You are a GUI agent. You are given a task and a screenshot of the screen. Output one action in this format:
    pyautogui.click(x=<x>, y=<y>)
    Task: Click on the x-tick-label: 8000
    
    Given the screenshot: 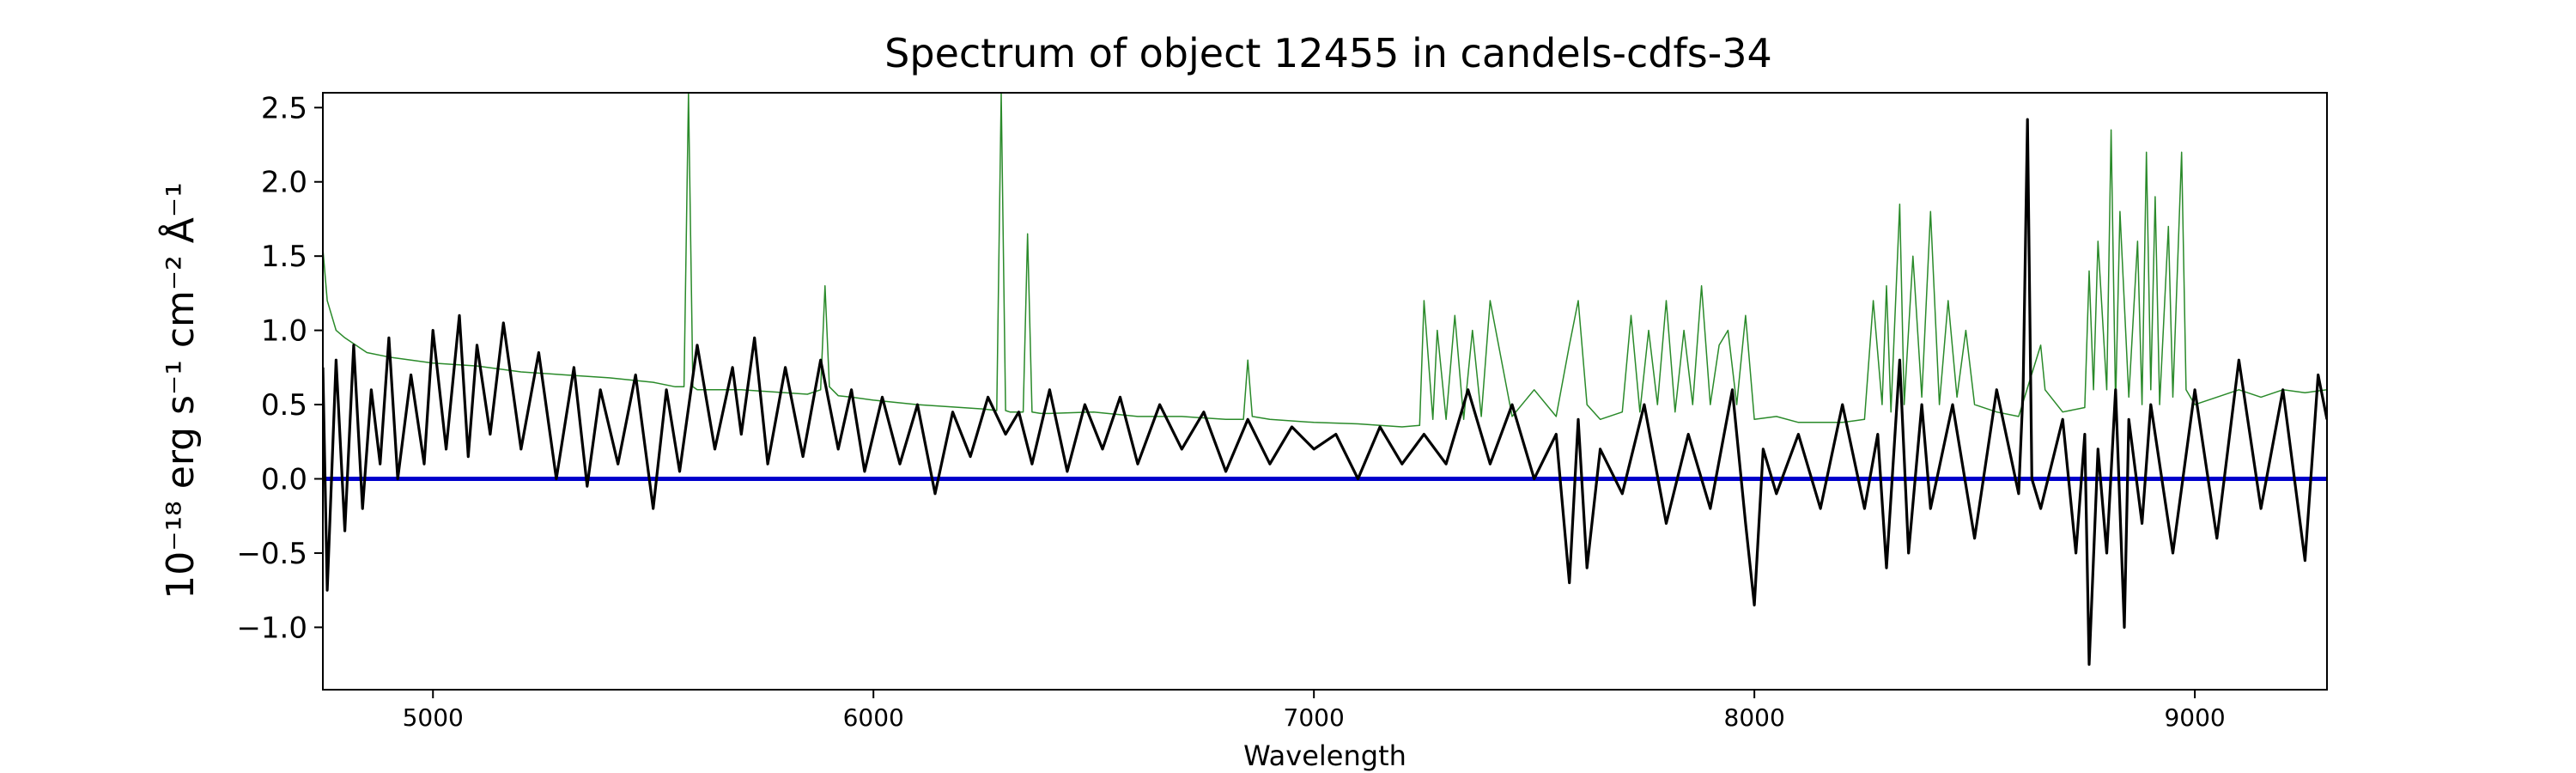 What is the action you would take?
    pyautogui.click(x=1755, y=717)
    